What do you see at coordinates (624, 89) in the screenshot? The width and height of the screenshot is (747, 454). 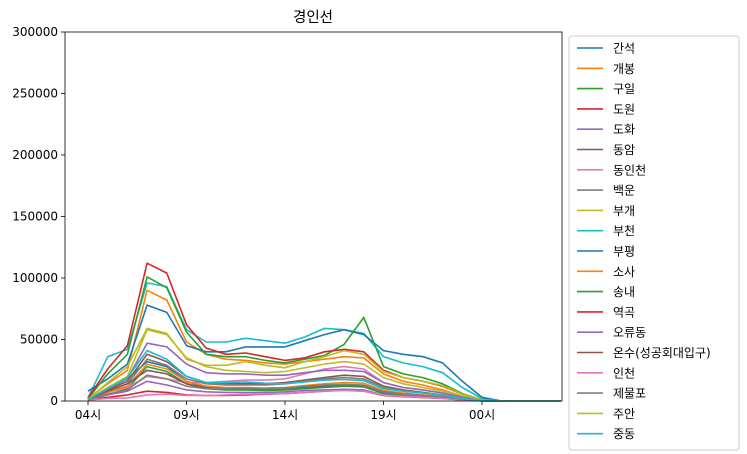 I see `legend-label: 구일` at bounding box center [624, 89].